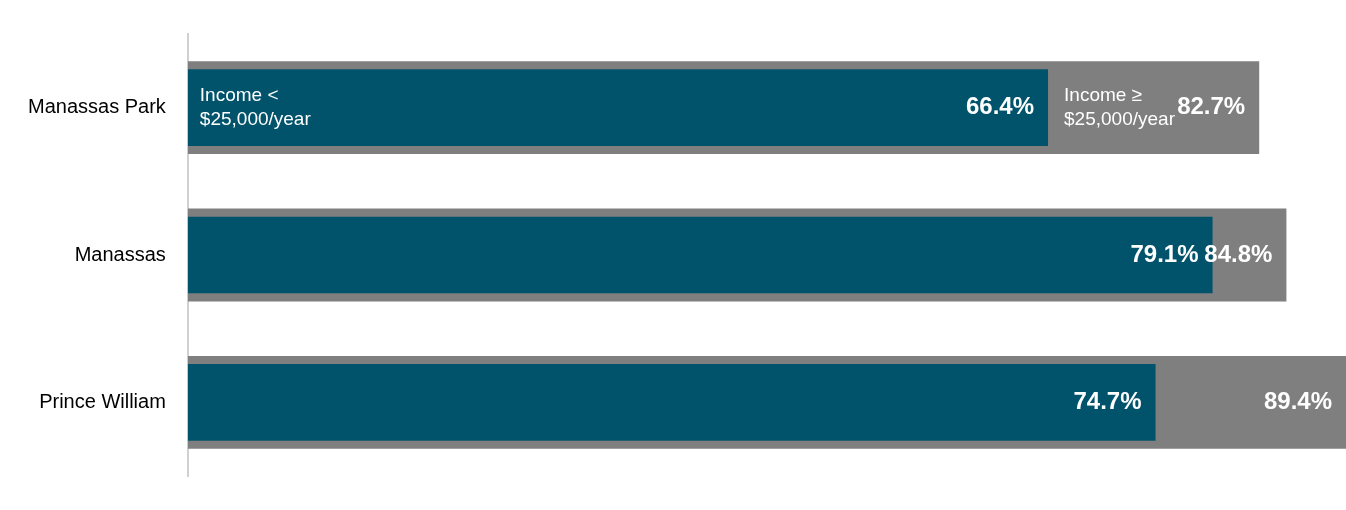  I want to click on data-label: 89.4%, so click(1297, 400).